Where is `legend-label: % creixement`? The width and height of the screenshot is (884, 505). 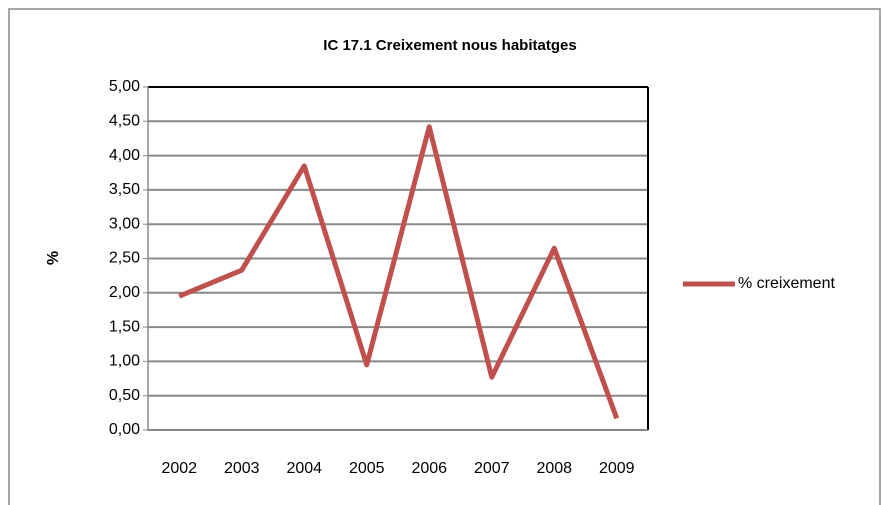 legend-label: % creixement is located at coordinates (786, 283).